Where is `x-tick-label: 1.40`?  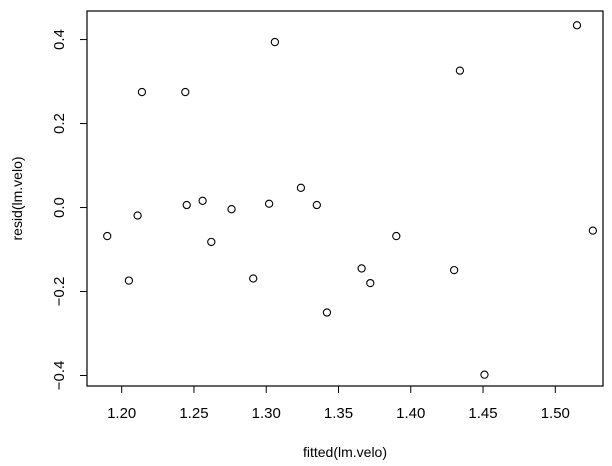 x-tick-label: 1.40 is located at coordinates (410, 413).